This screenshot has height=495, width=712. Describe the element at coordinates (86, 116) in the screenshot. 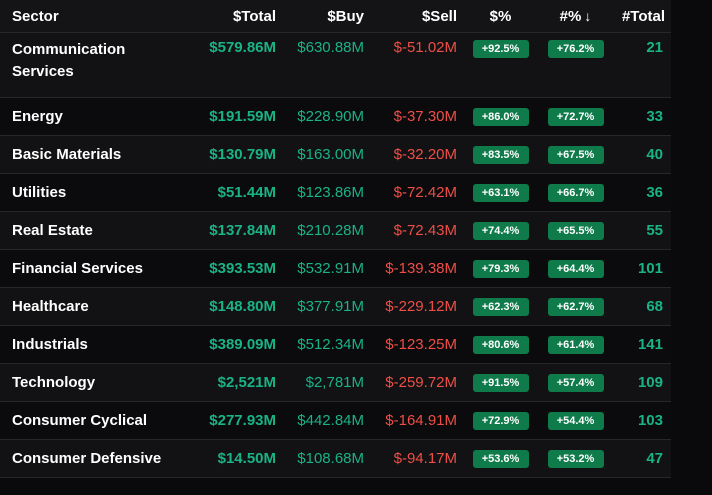

I see `sector-cell: Energy` at that location.